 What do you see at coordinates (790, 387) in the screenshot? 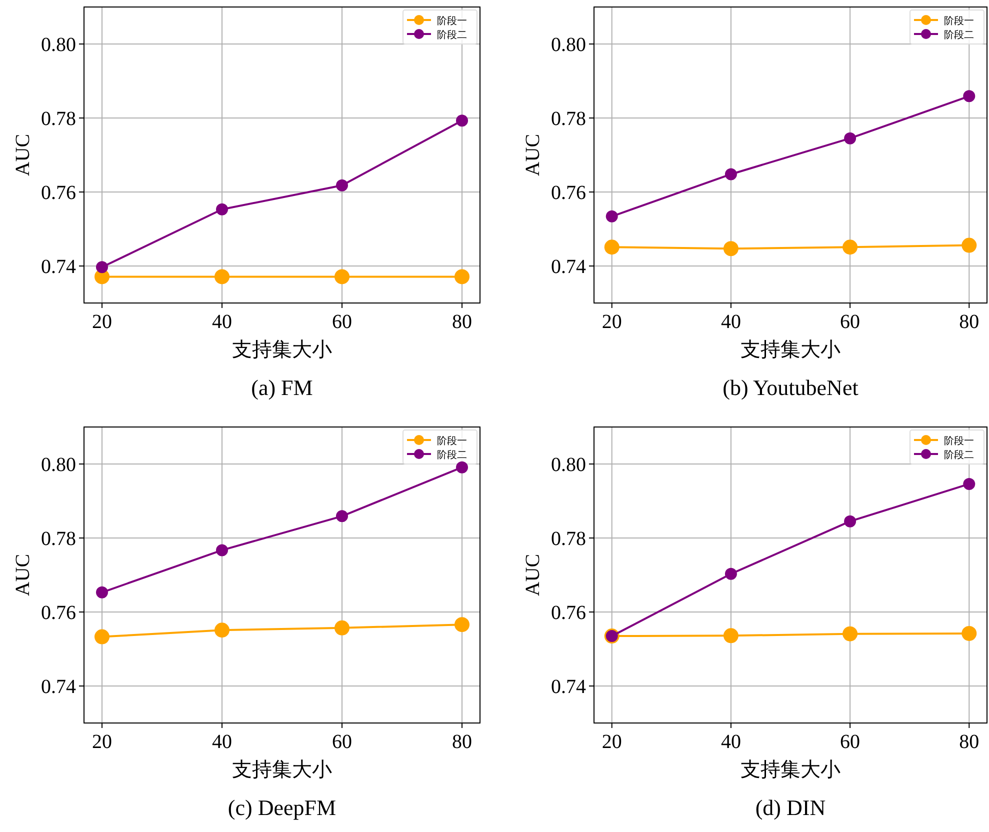
I see `text: (b) YoutubeNet` at bounding box center [790, 387].